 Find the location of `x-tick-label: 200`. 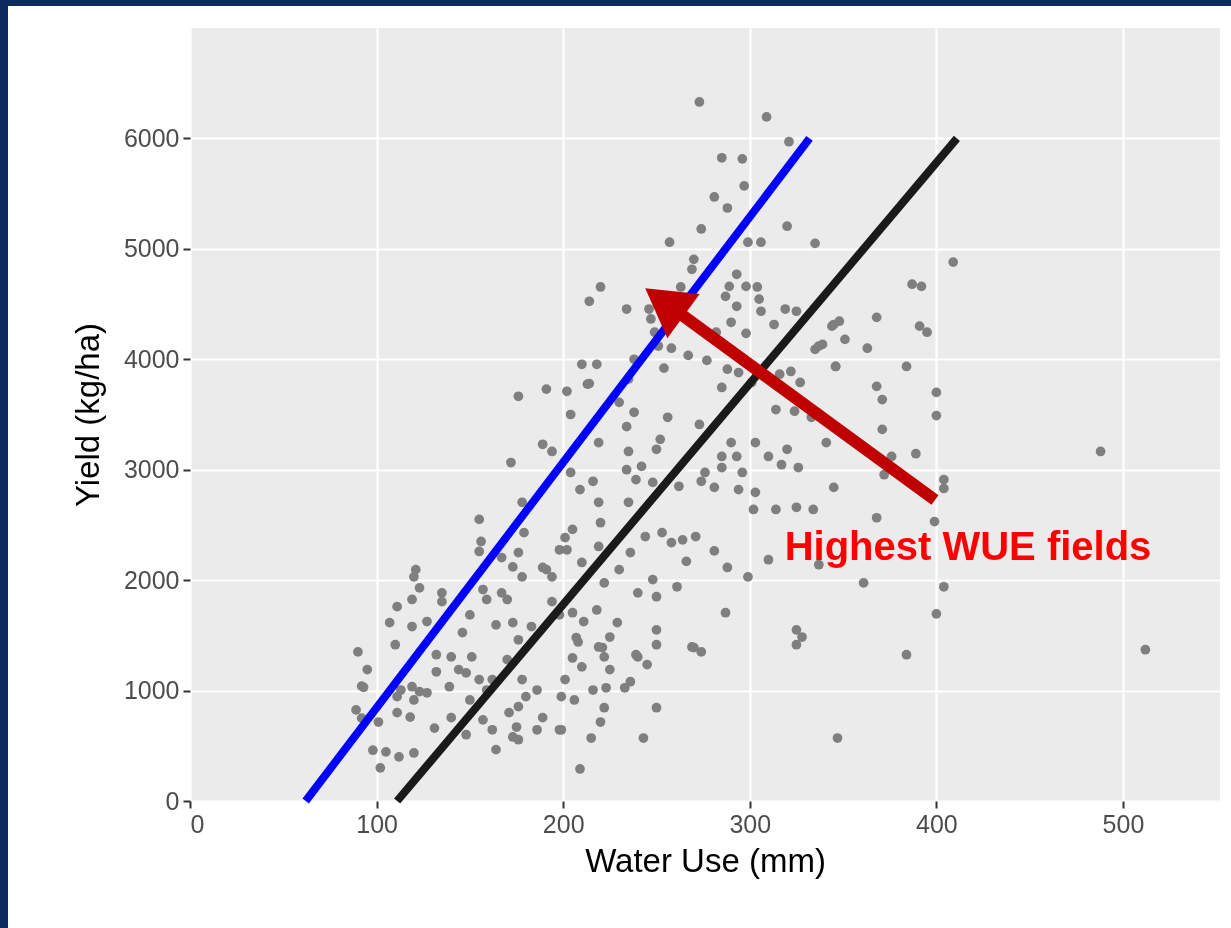

x-tick-label: 200 is located at coordinates (563, 823).